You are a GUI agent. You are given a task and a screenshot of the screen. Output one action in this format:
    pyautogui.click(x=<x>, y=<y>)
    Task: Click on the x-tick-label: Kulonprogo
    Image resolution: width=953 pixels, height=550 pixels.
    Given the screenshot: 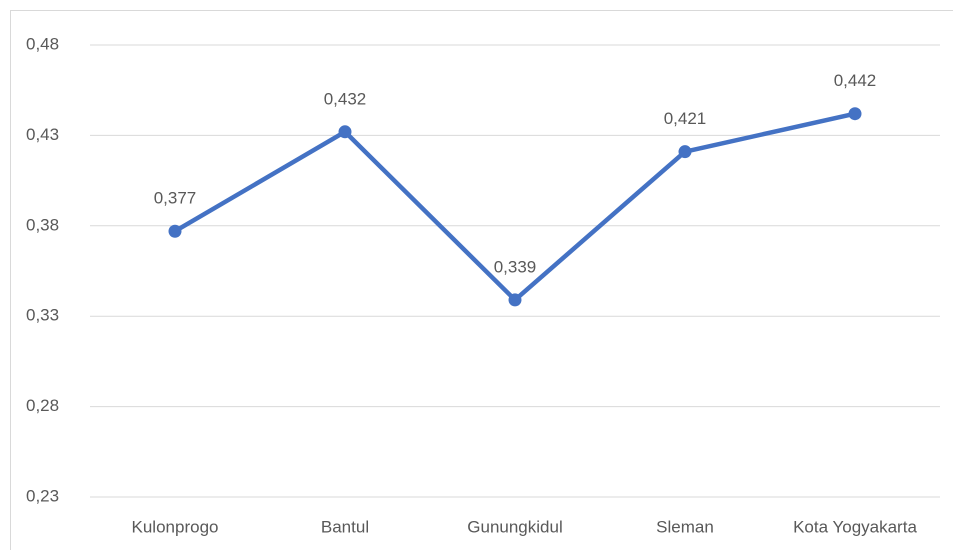 What is the action you would take?
    pyautogui.click(x=175, y=526)
    